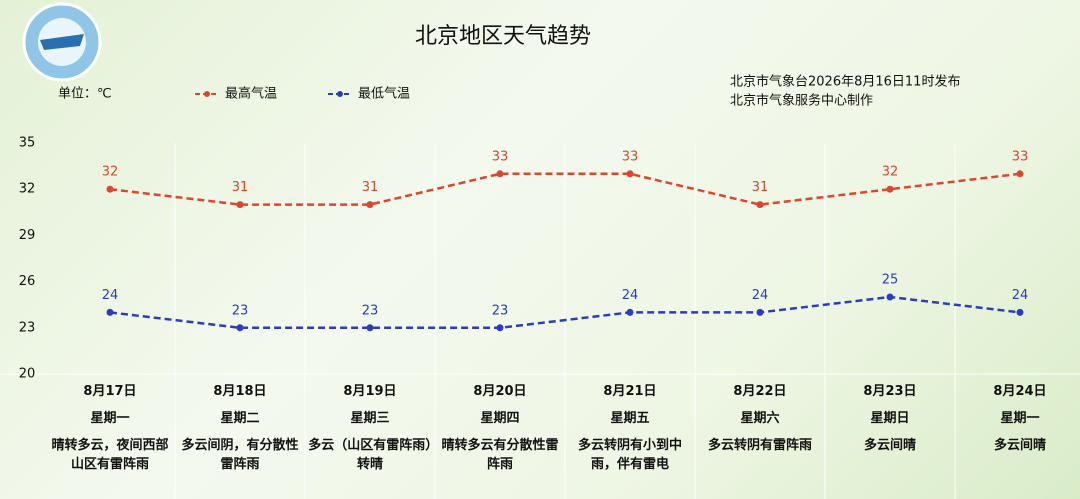  What do you see at coordinates (503, 36) in the screenshot?
I see `title: 北京地区天气趋势` at bounding box center [503, 36].